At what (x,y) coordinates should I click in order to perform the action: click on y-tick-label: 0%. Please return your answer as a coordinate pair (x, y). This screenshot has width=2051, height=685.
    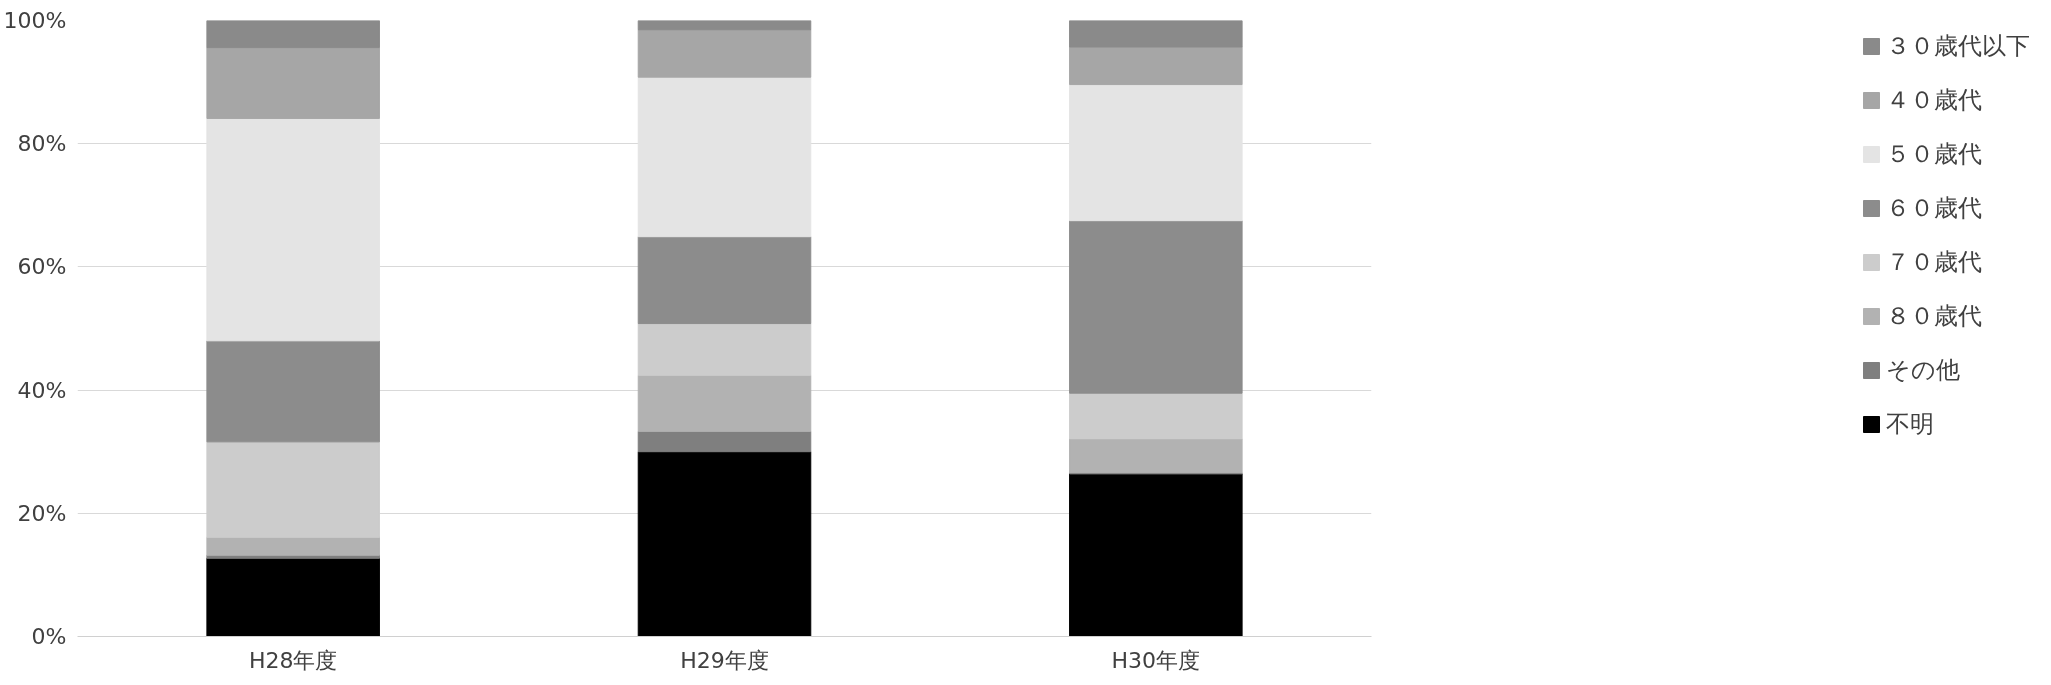
    Looking at the image, I should click on (49, 636).